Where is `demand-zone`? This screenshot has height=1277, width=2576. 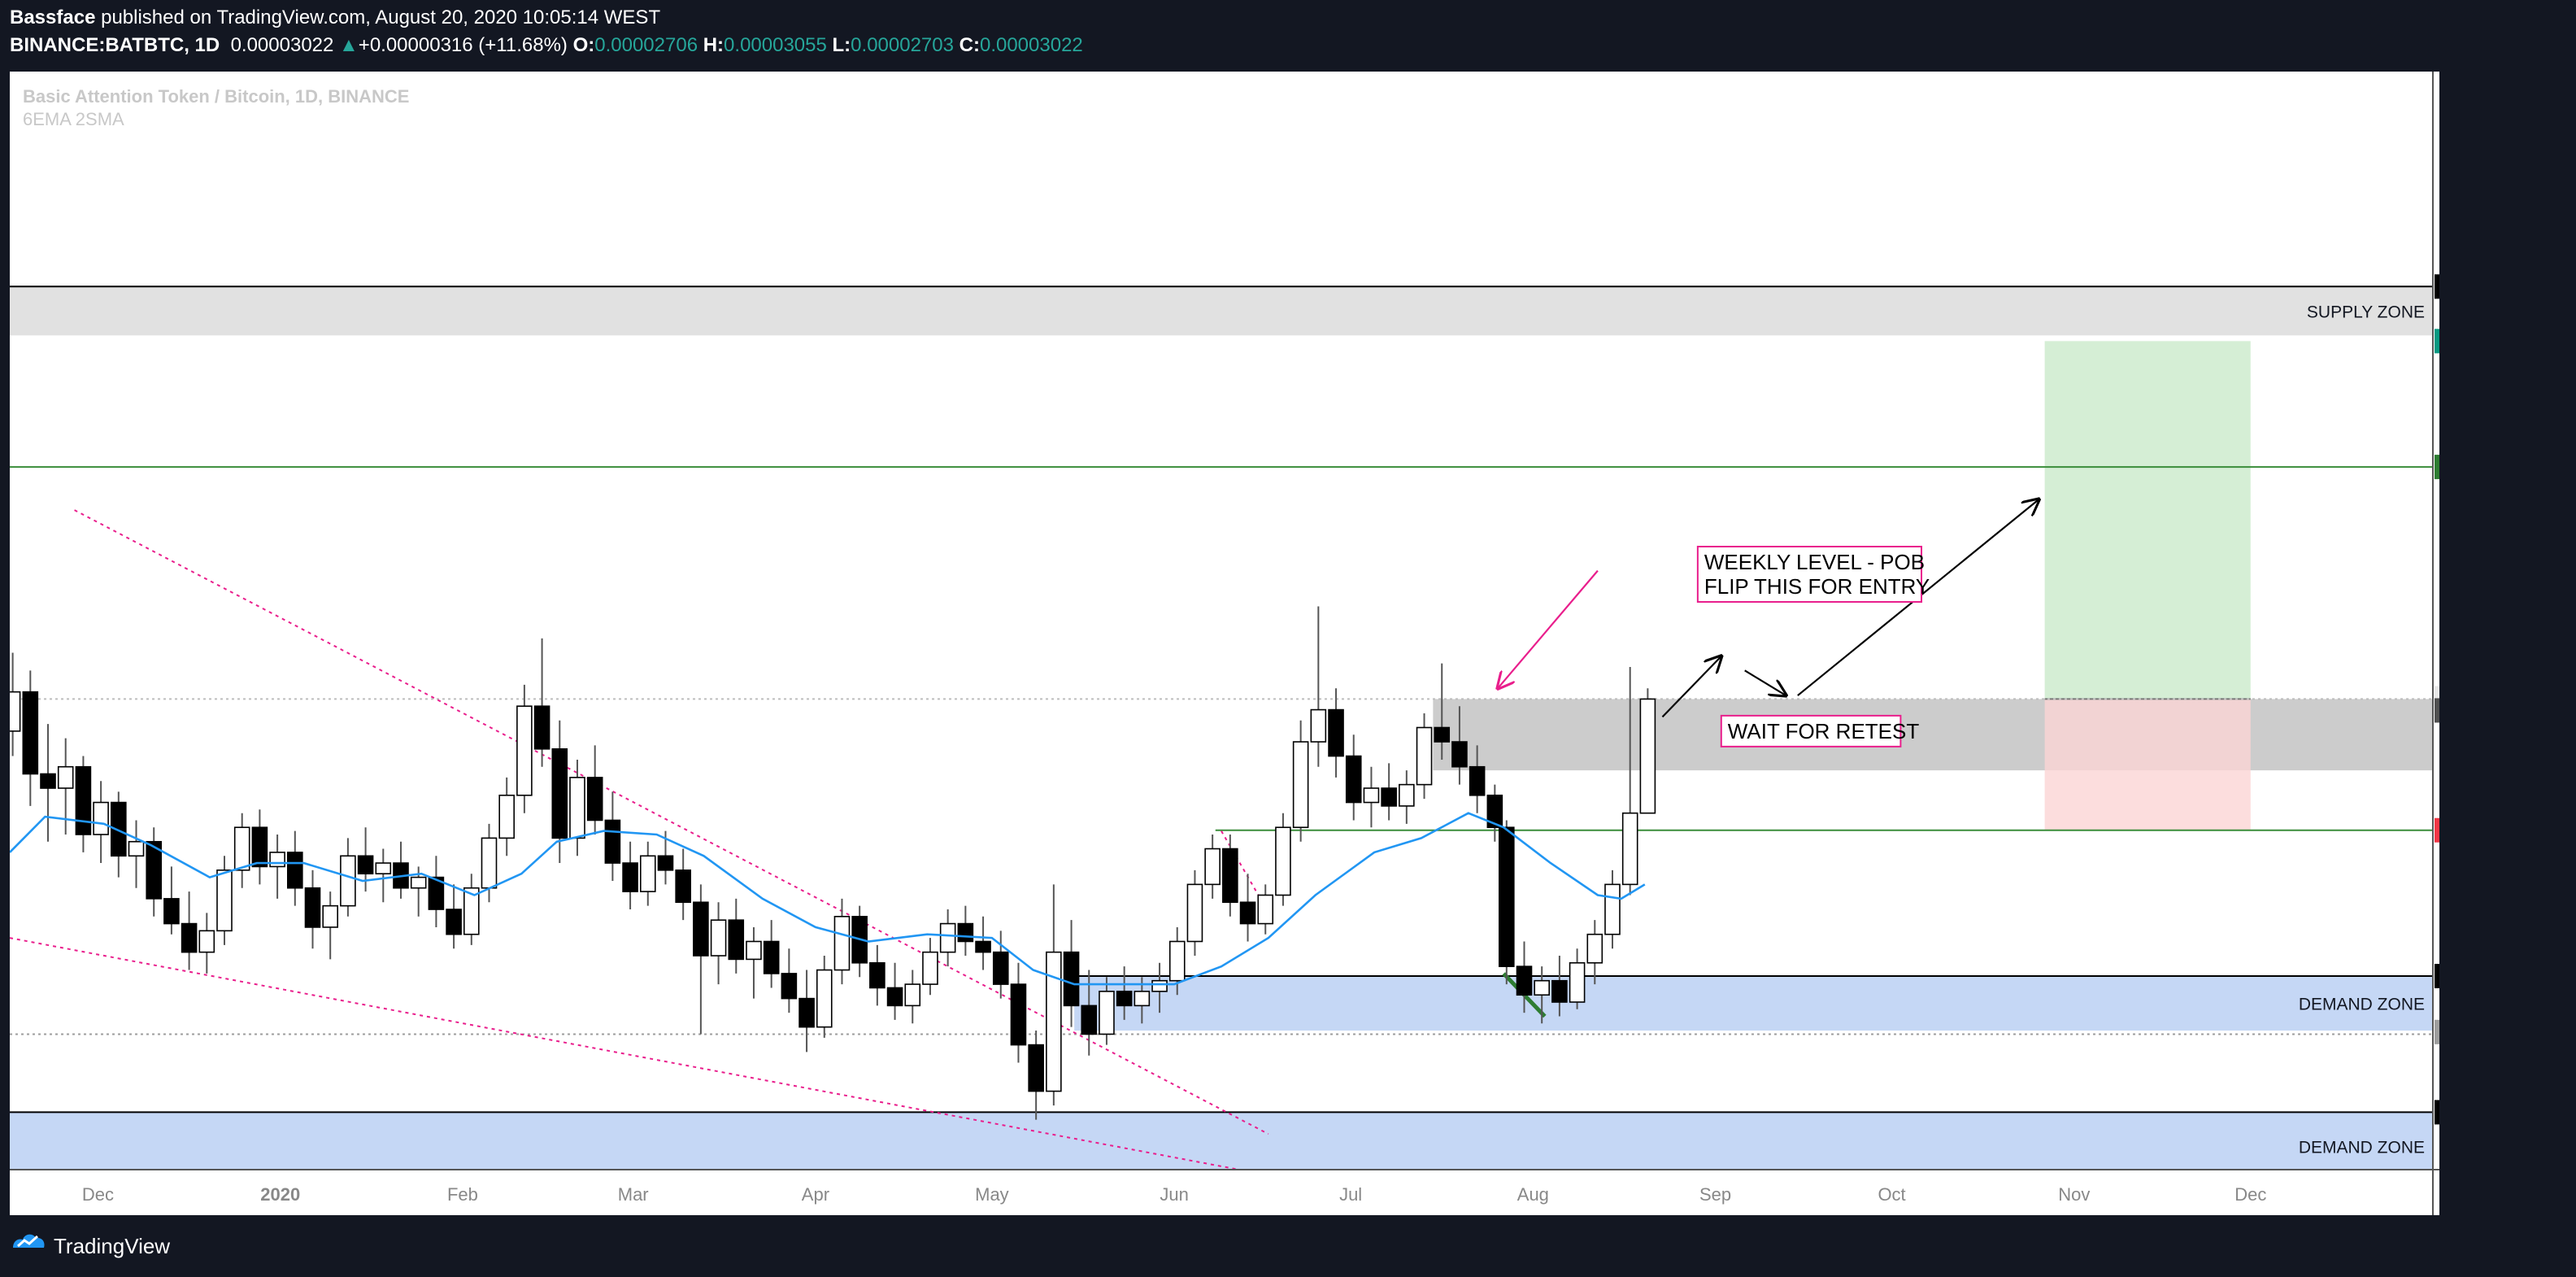
demand-zone is located at coordinates (1754, 1003).